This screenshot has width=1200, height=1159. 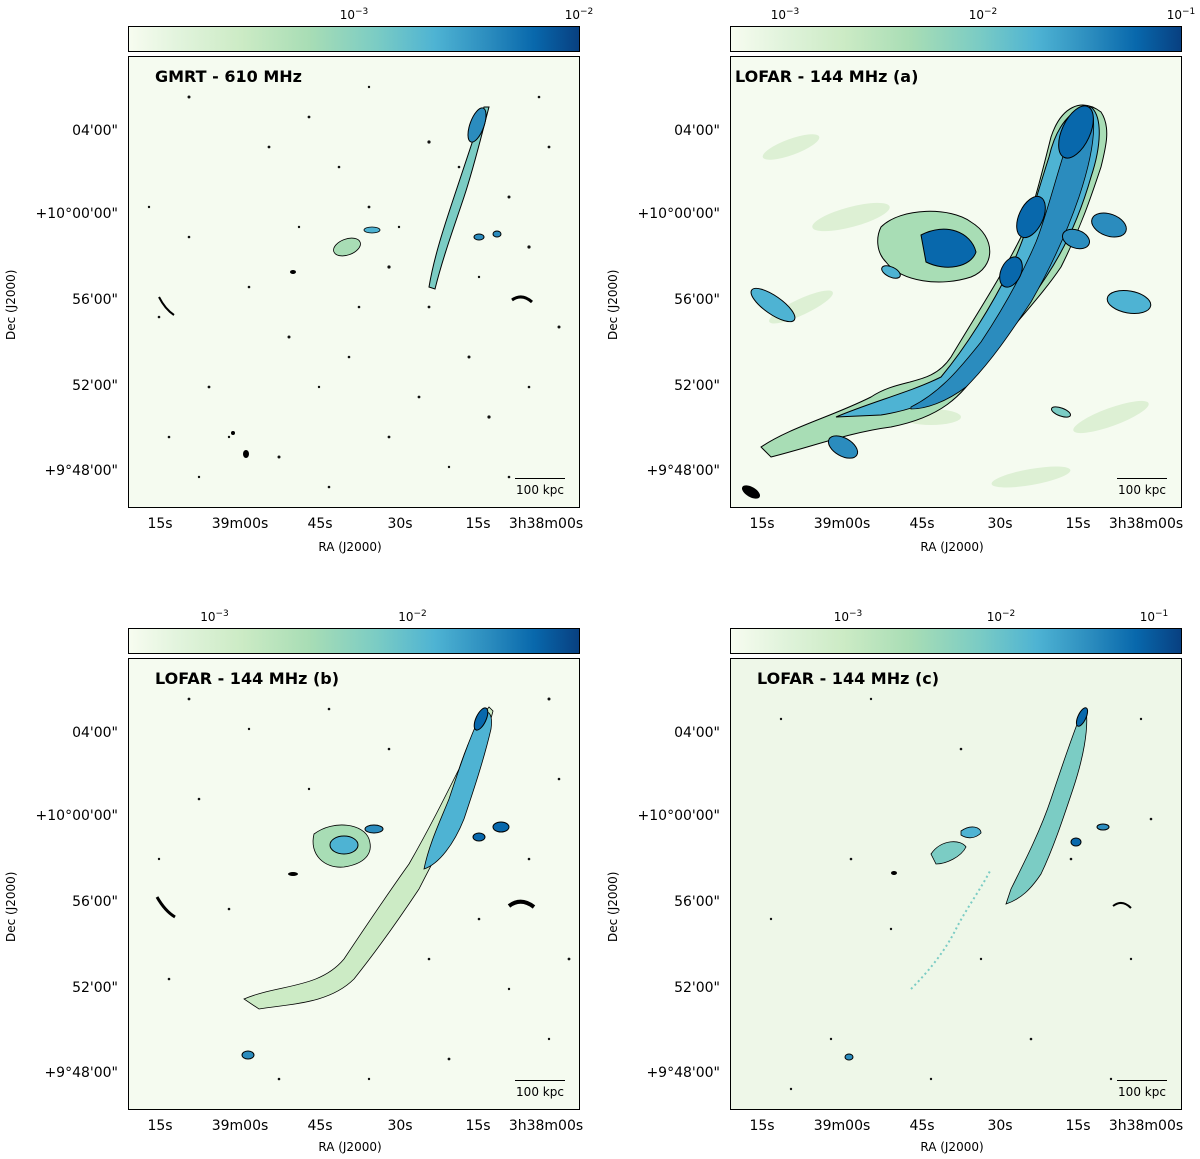 I want to click on panel-title: GMRT - 610 MHz, so click(x=228, y=76).